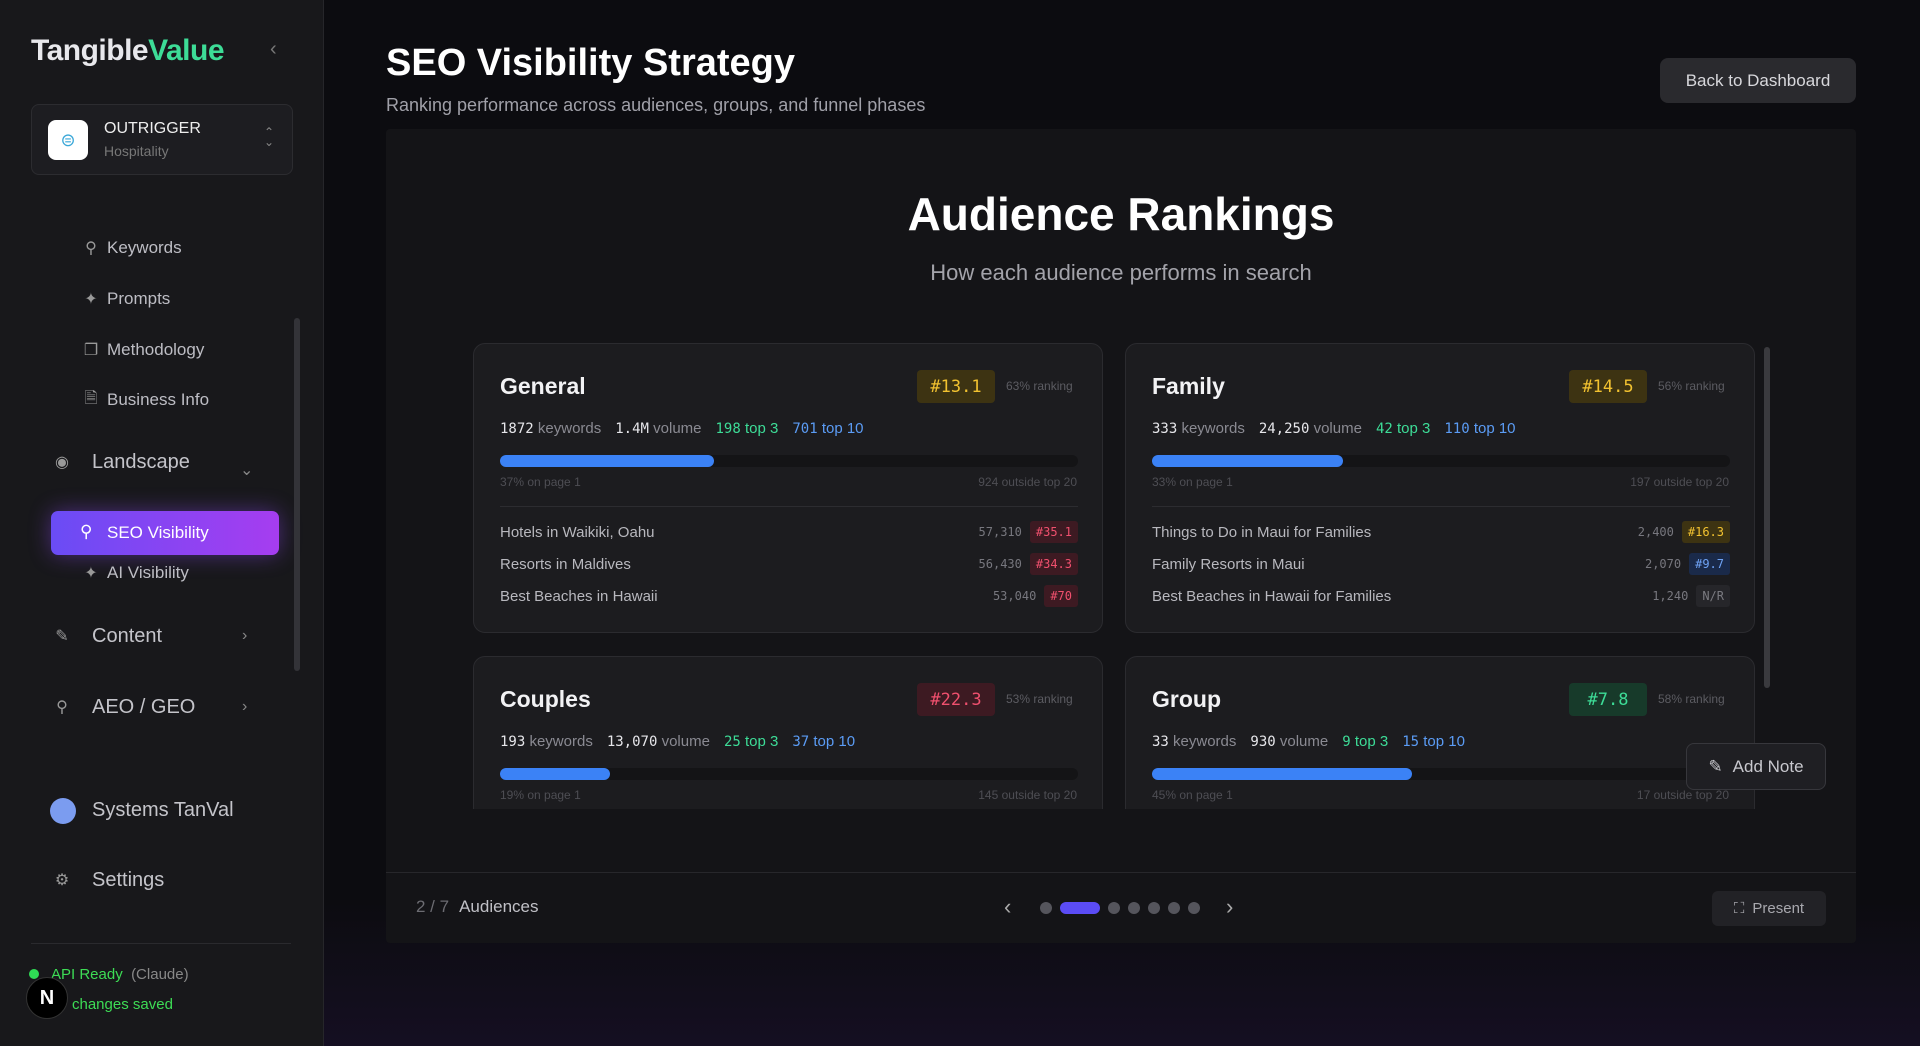 The height and width of the screenshot is (1046, 1920). Describe the element at coordinates (1769, 908) in the screenshot. I see `present-button: ⛶ Present` at that location.